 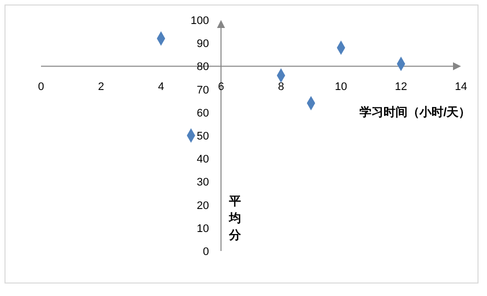 I want to click on y-tick-label: 70, so click(x=202, y=90).